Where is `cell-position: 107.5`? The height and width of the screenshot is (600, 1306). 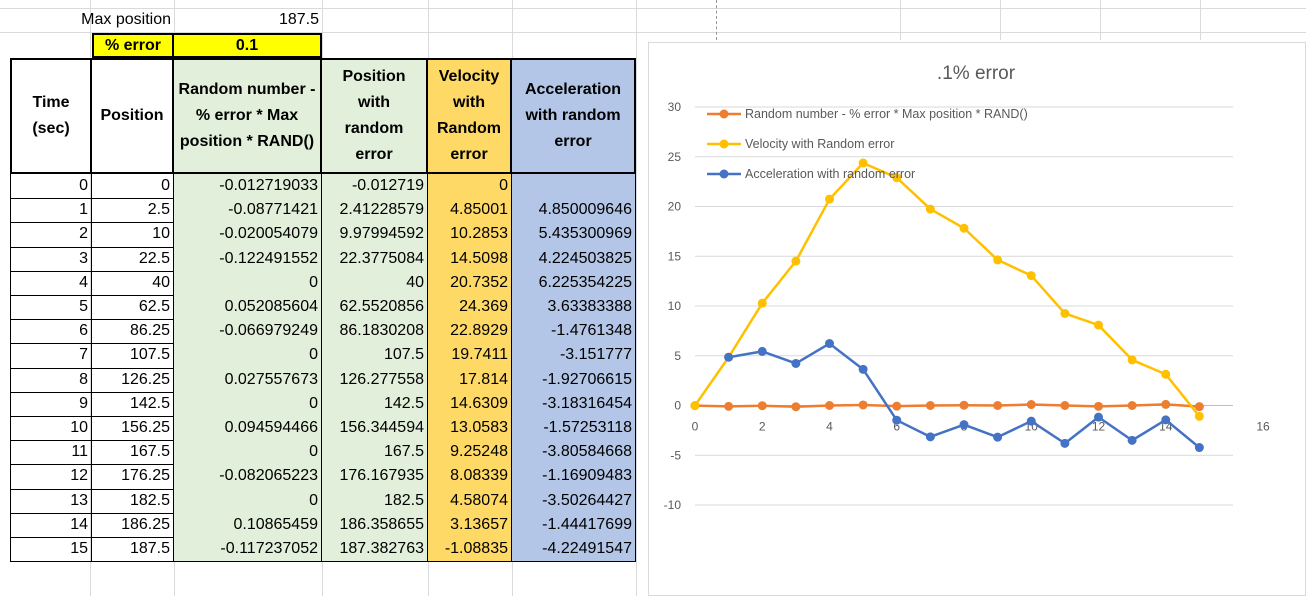 cell-position: 107.5 is located at coordinates (133, 356).